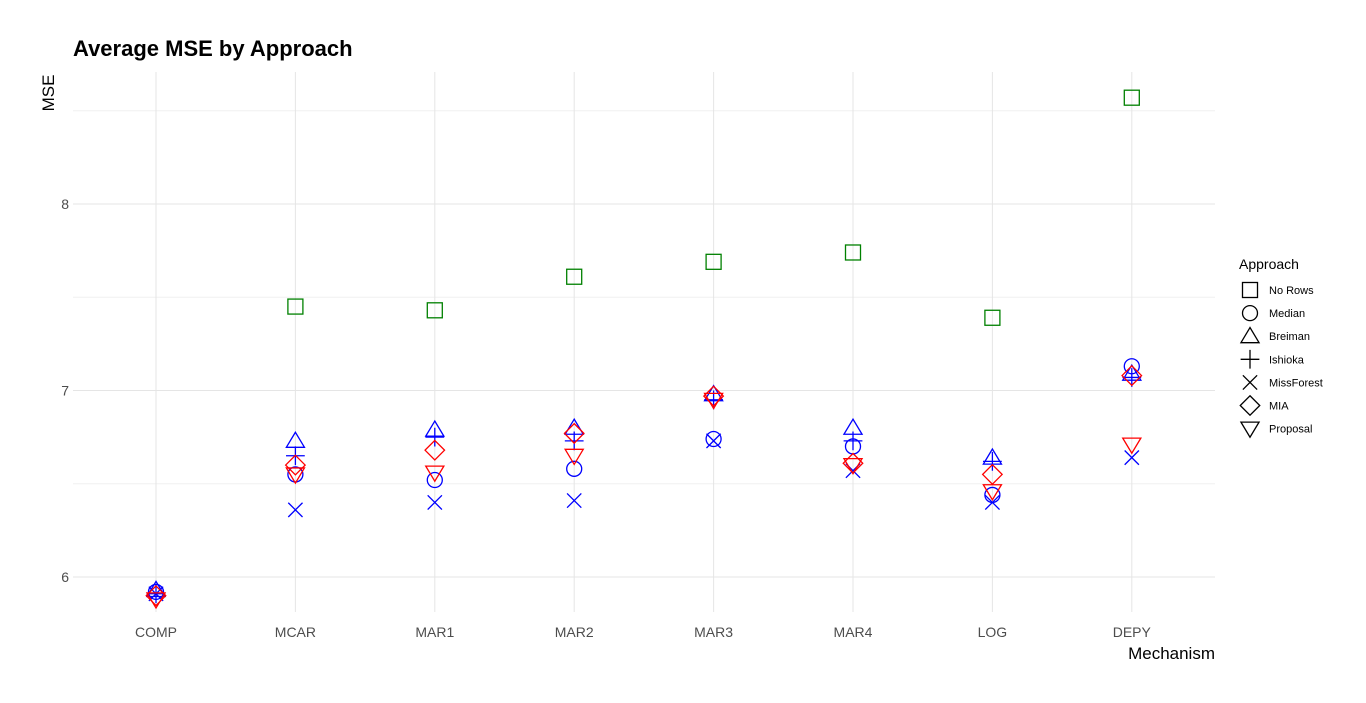 This screenshot has width=1366, height=703. What do you see at coordinates (295, 632) in the screenshot?
I see `x-tick-label: MCAR` at bounding box center [295, 632].